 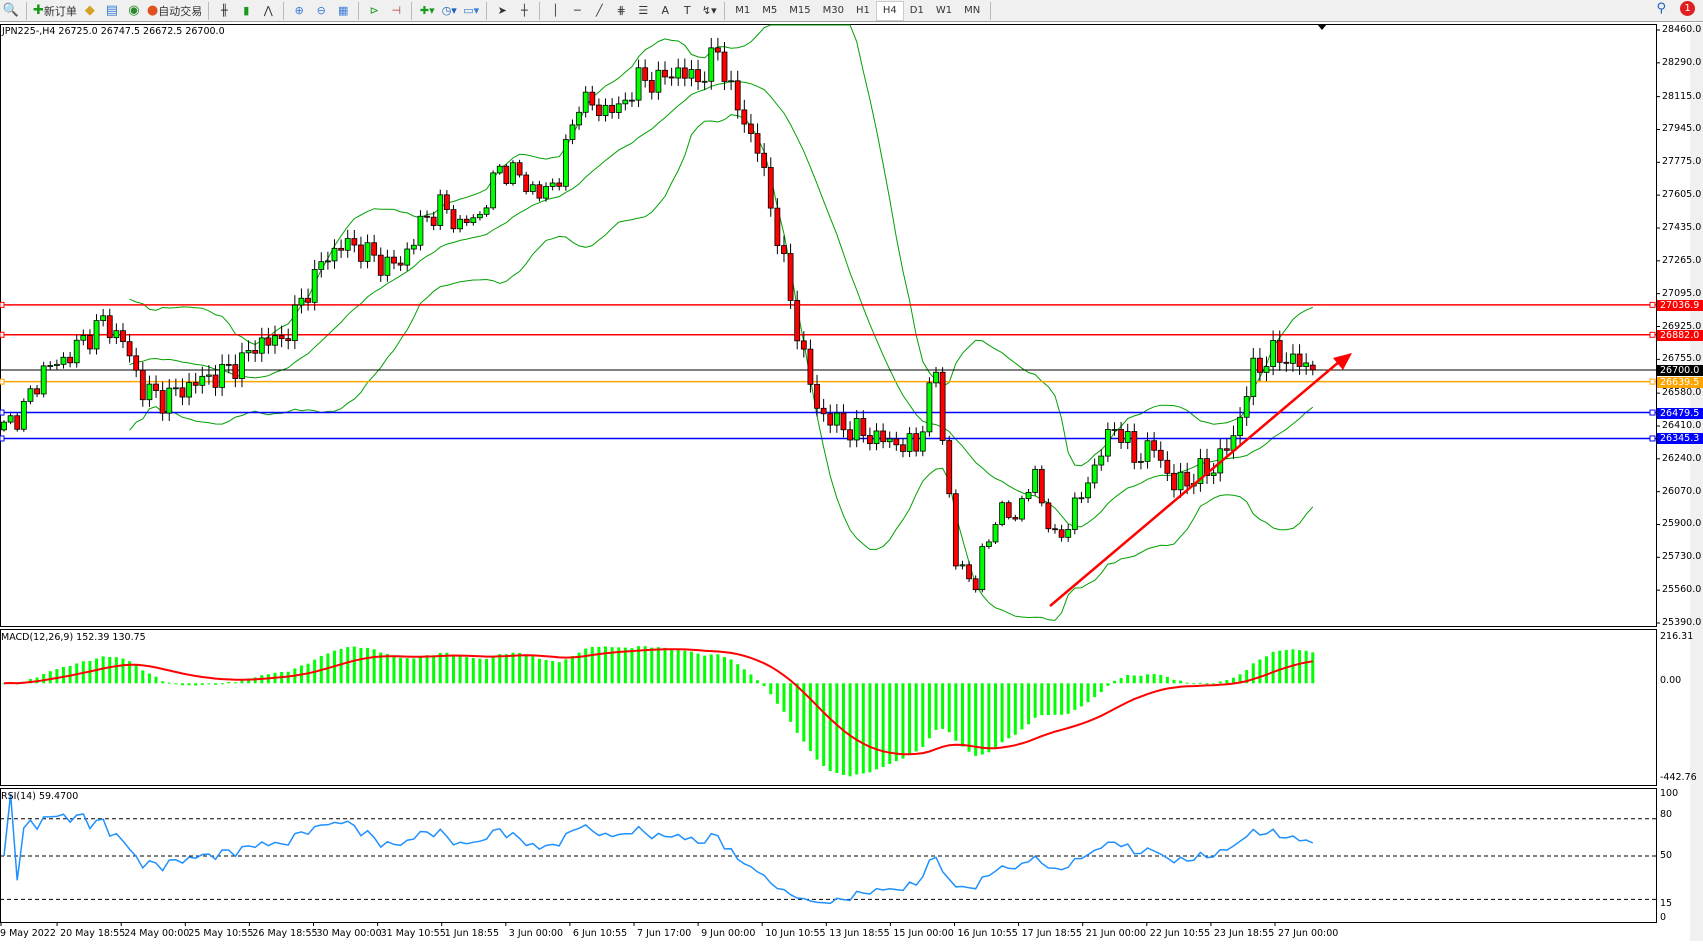 What do you see at coordinates (658, 702) in the screenshot?
I see `macd-signal-line` at bounding box center [658, 702].